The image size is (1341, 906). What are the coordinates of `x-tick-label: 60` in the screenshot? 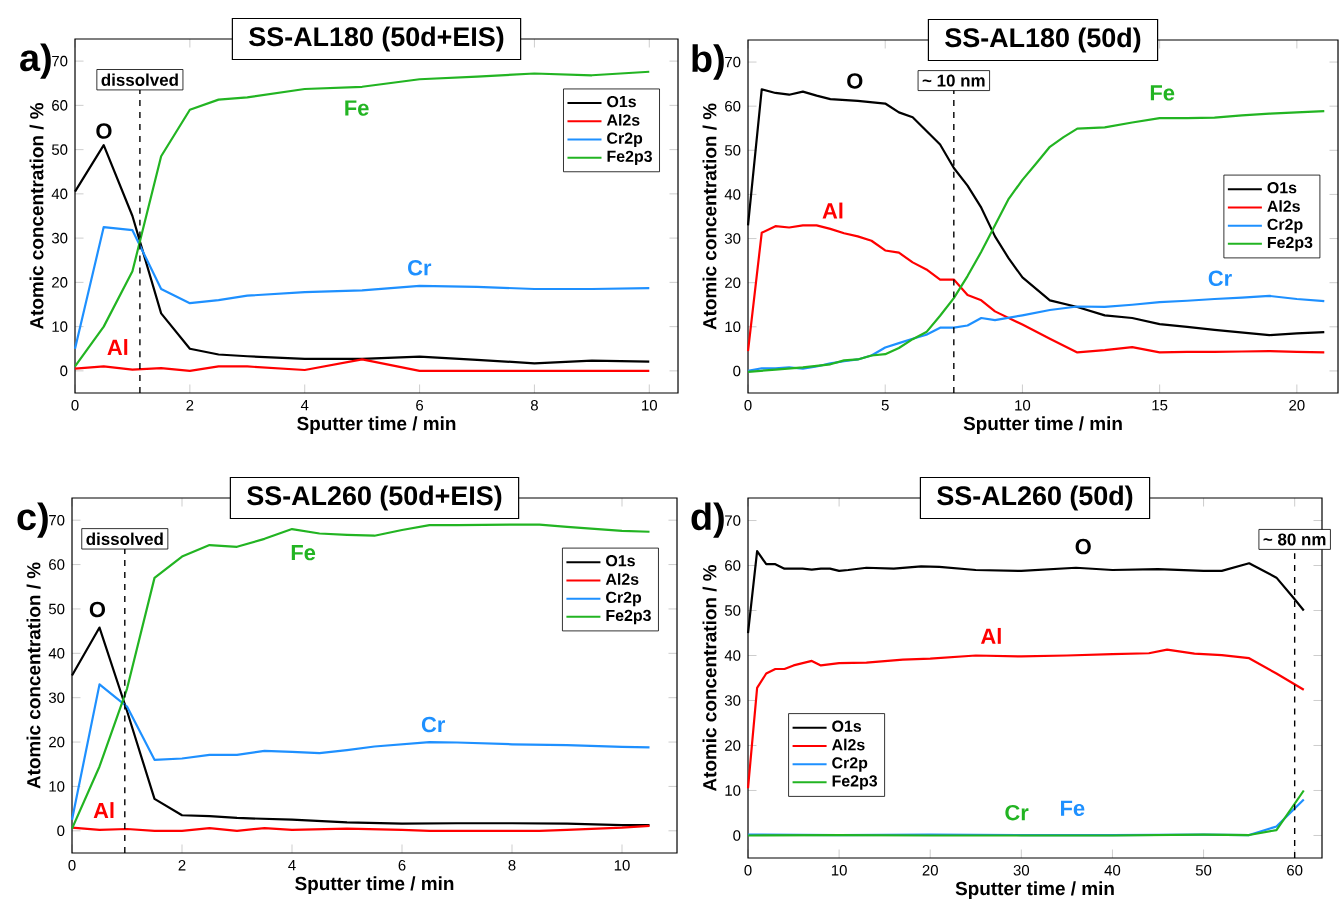 It's located at (1295, 870).